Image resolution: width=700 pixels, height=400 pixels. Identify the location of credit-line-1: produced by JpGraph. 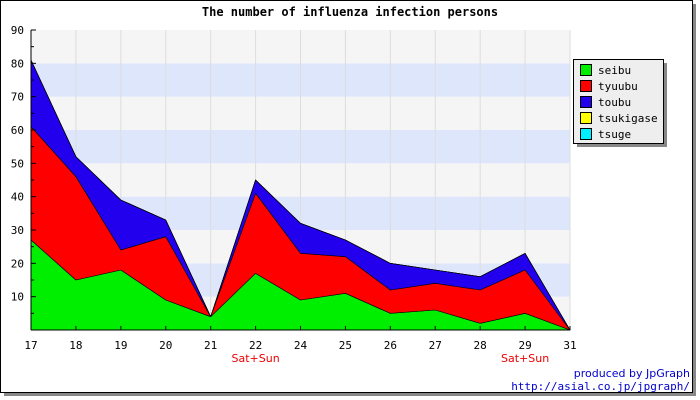
(632, 373).